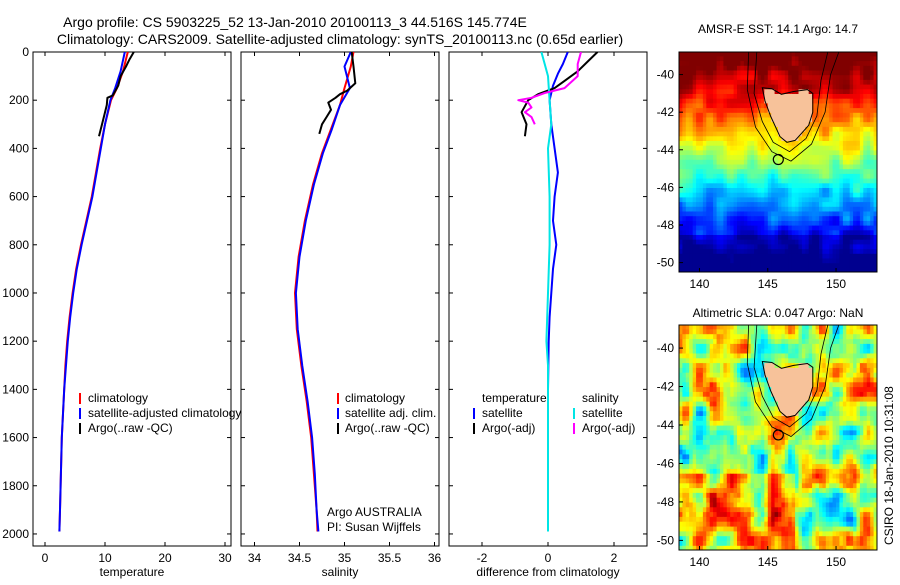 Image resolution: width=900 pixels, height=585 pixels. Describe the element at coordinates (130, 428) in the screenshot. I see `legend-label-argo: Argo(..raw -QC)` at that location.